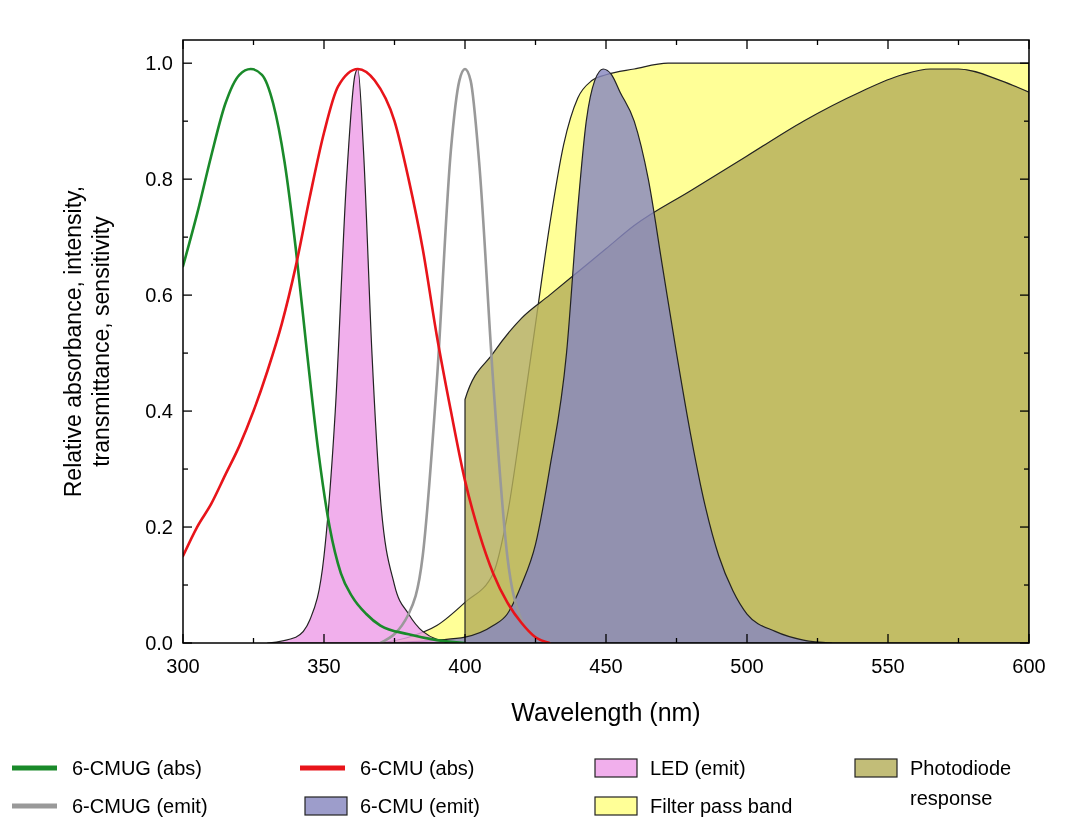 The width and height of the screenshot is (1086, 827). I want to click on y-tick-label: 1.0, so click(159, 63).